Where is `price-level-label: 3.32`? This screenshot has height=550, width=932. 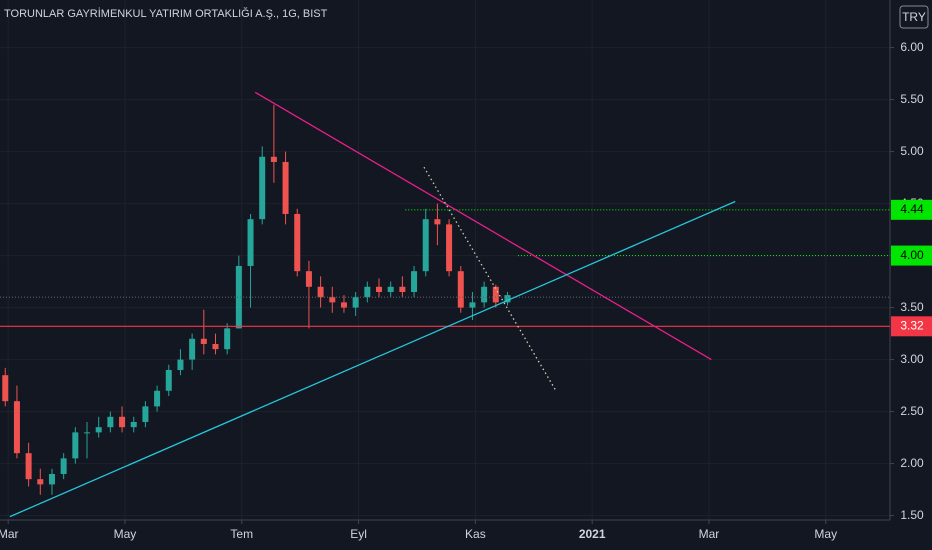
price-level-label: 3.32 is located at coordinates (912, 325).